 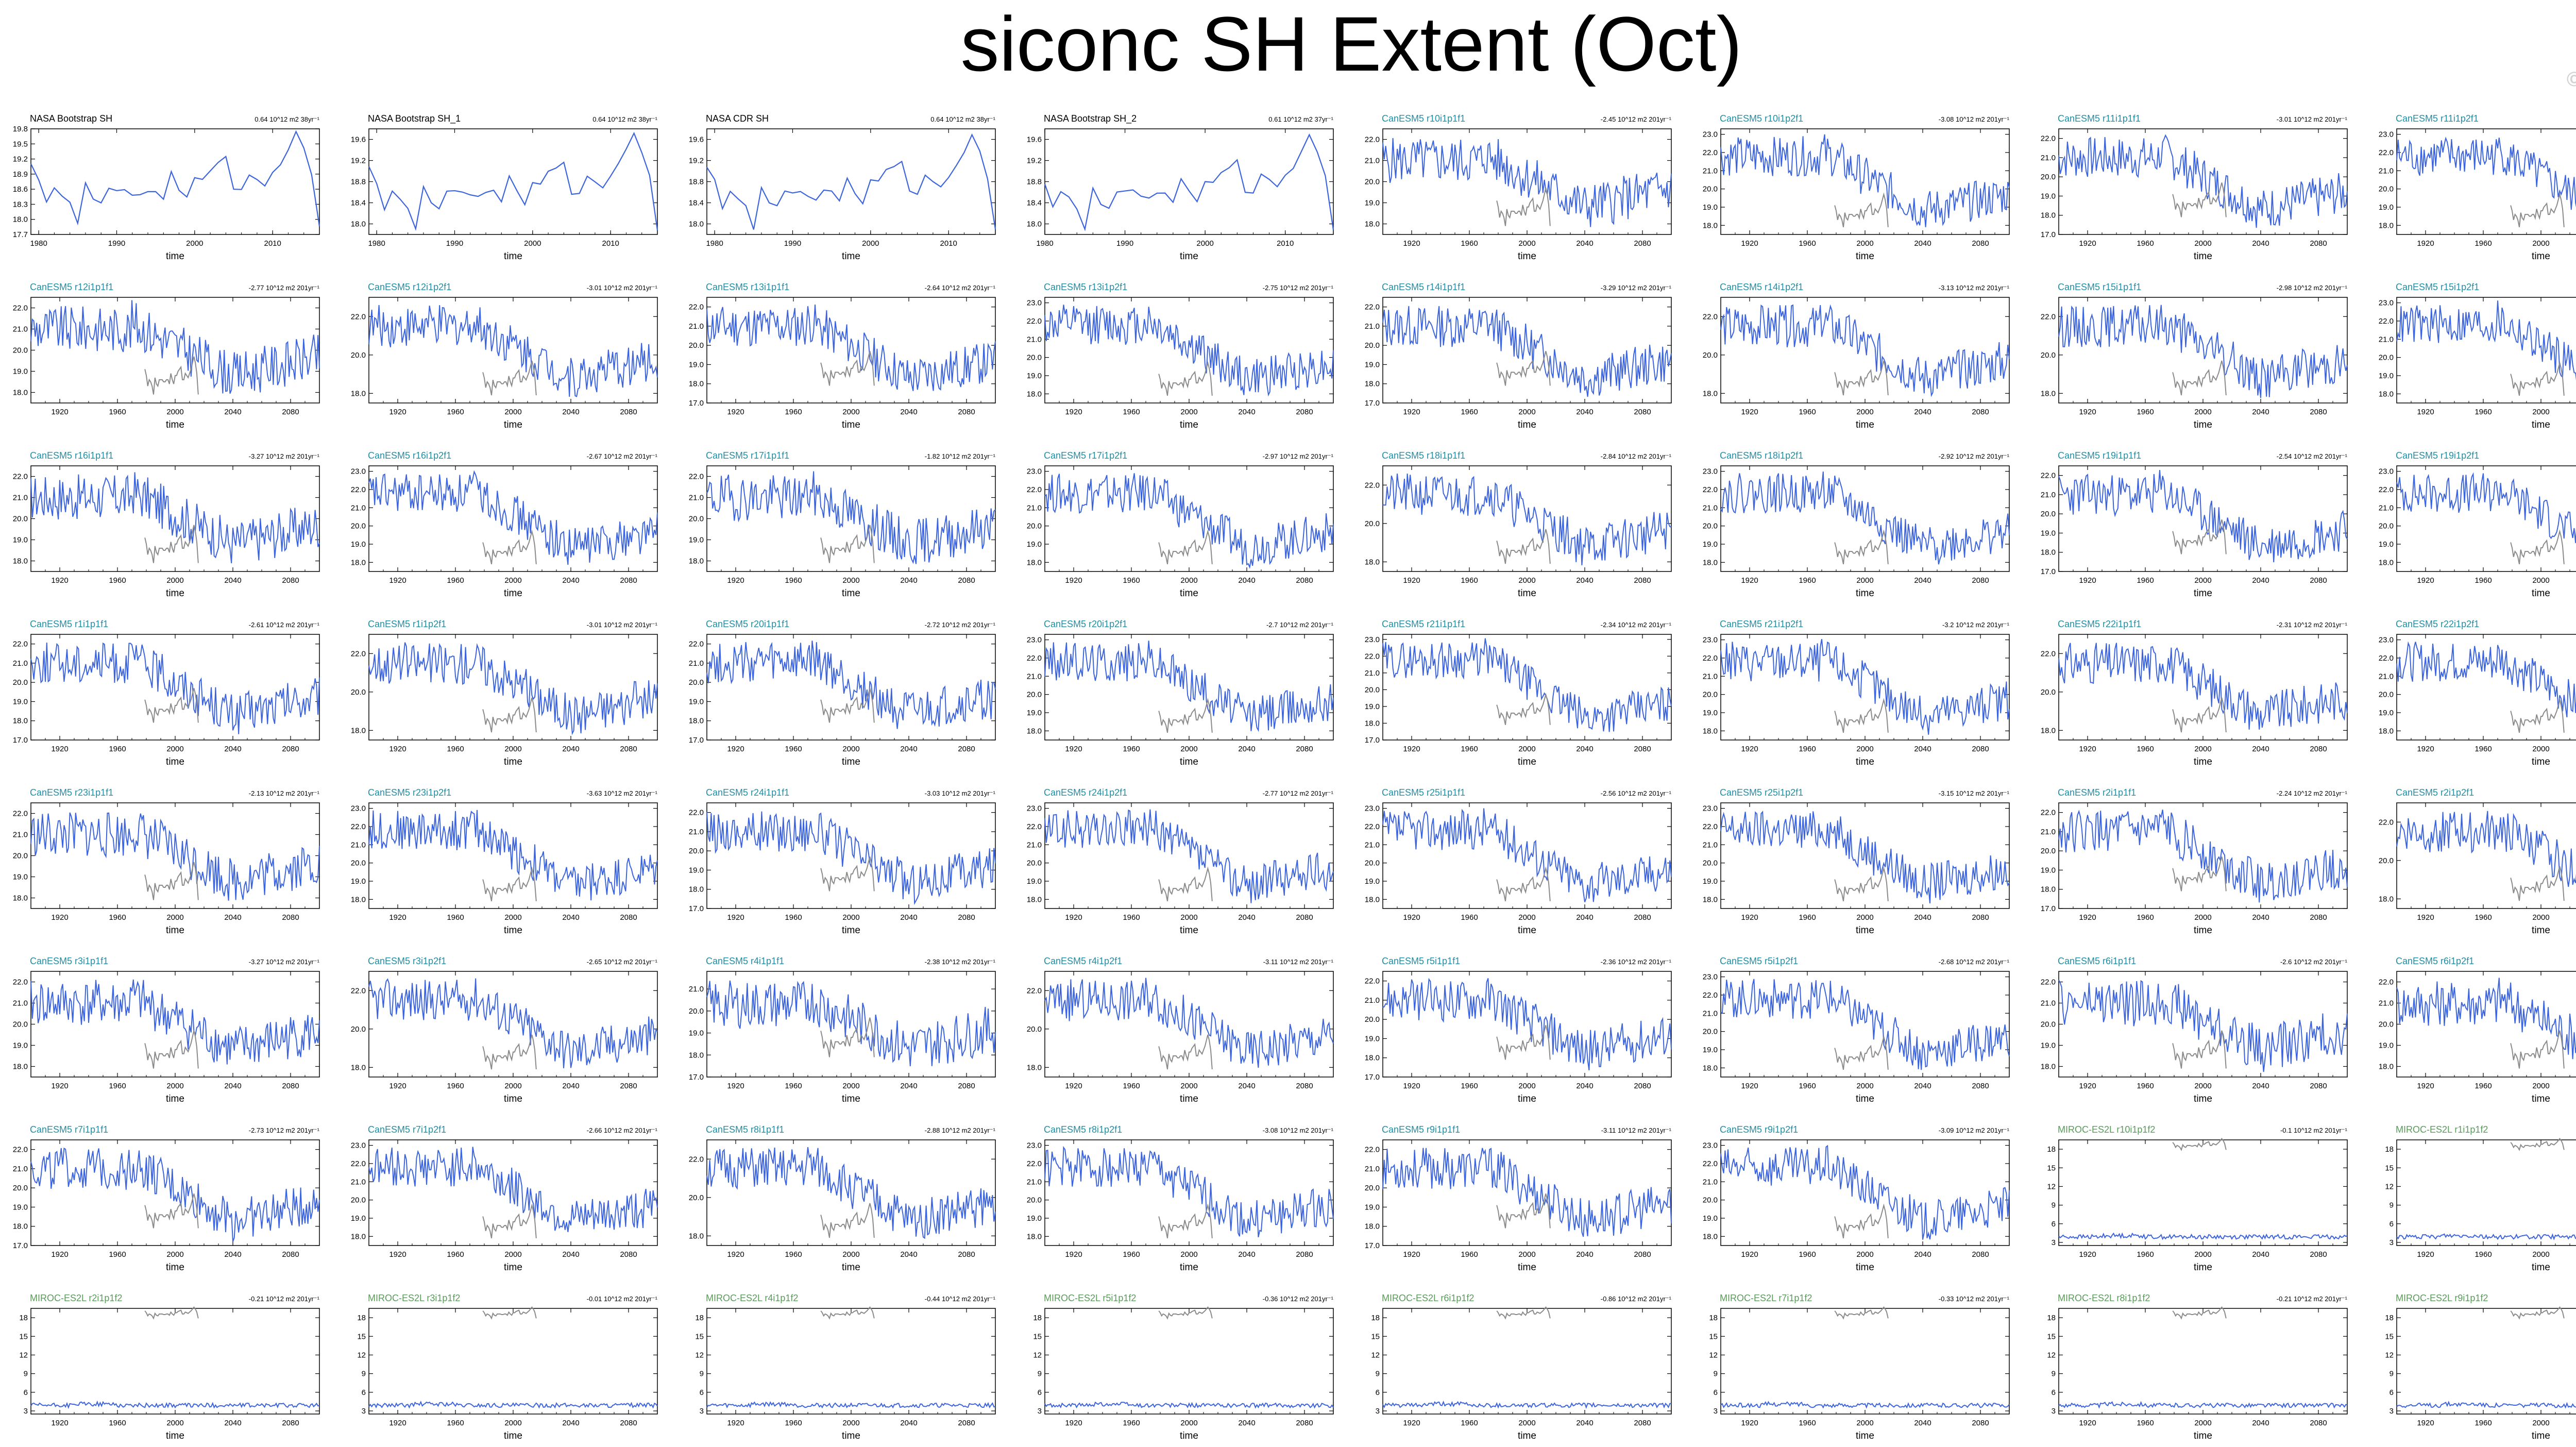 What do you see at coordinates (20, 159) in the screenshot?
I see `y-tick-label: 19.2` at bounding box center [20, 159].